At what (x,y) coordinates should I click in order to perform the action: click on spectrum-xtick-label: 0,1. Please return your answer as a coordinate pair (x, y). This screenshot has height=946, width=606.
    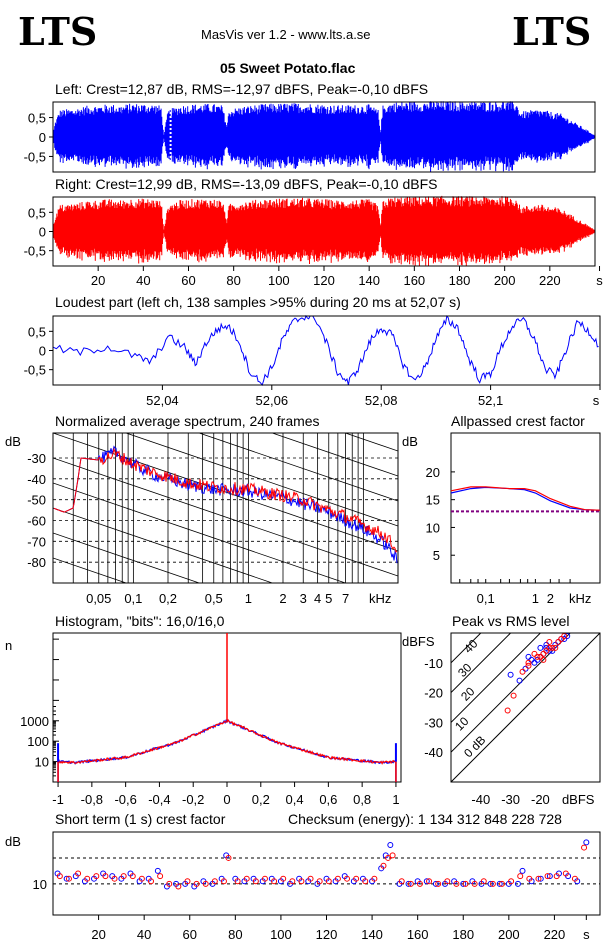
    Looking at the image, I should click on (133, 598).